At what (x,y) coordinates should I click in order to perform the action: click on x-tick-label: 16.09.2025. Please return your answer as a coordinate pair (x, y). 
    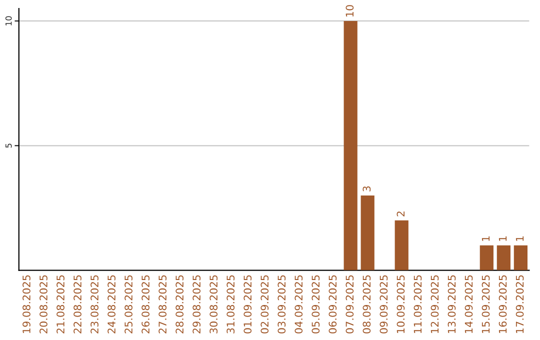
    Looking at the image, I should click on (502, 304).